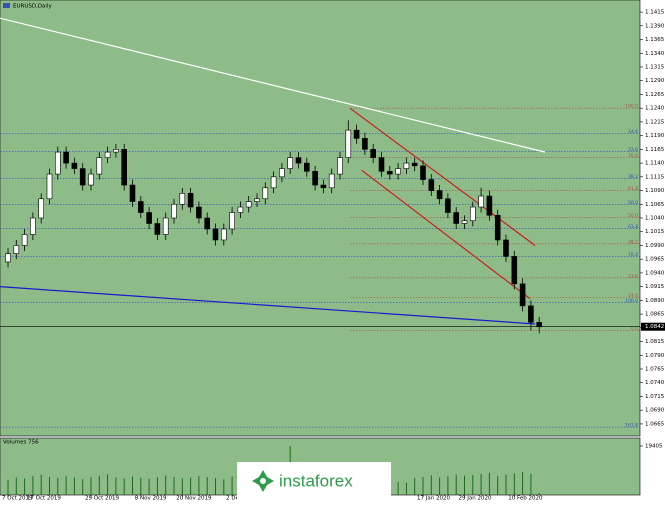  What do you see at coordinates (655, 424) in the screenshot?
I see `y-tick-label: 1.0665` at bounding box center [655, 424].